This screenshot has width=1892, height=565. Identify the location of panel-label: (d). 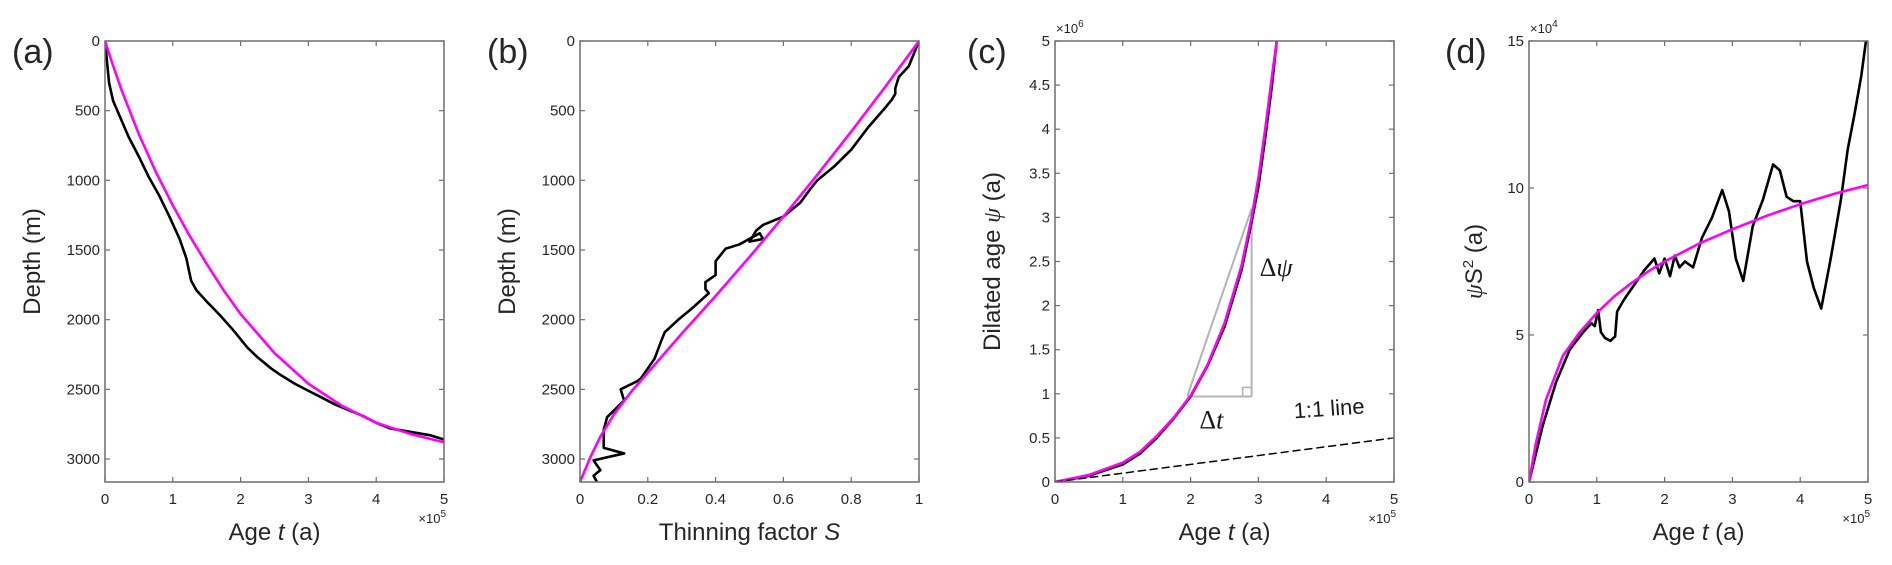
(1466, 52).